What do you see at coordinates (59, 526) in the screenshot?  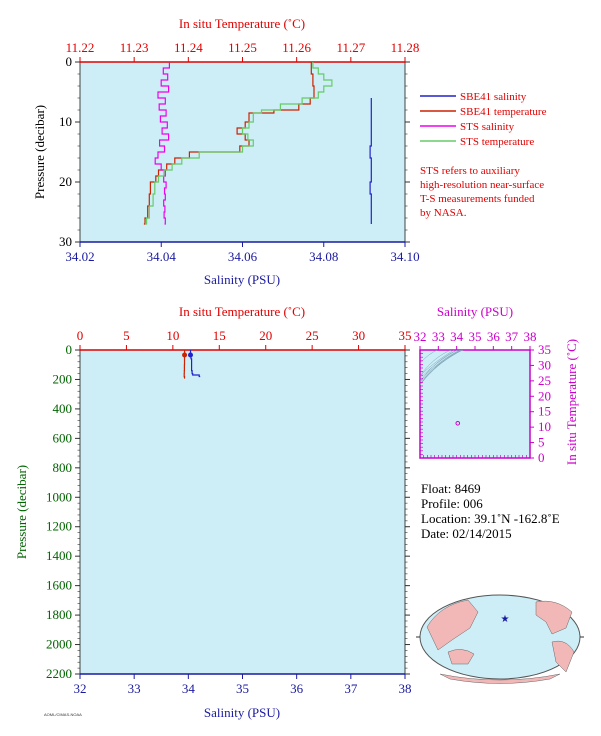 I see `full-depth-left-tick-label: 1200` at bounding box center [59, 526].